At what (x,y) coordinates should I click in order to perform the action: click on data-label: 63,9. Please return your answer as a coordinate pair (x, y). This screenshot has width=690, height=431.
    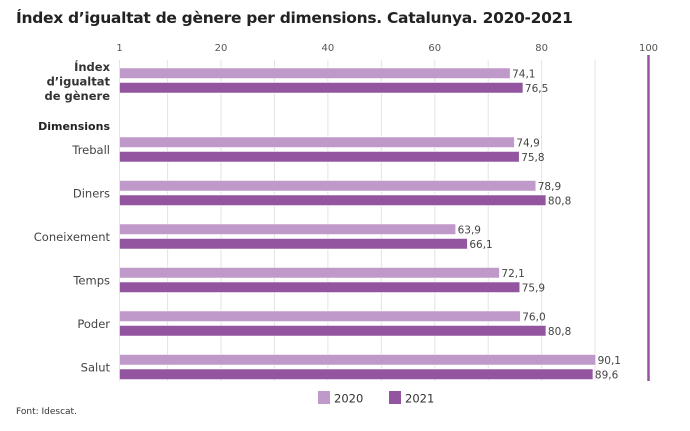
    Looking at the image, I should click on (469, 231).